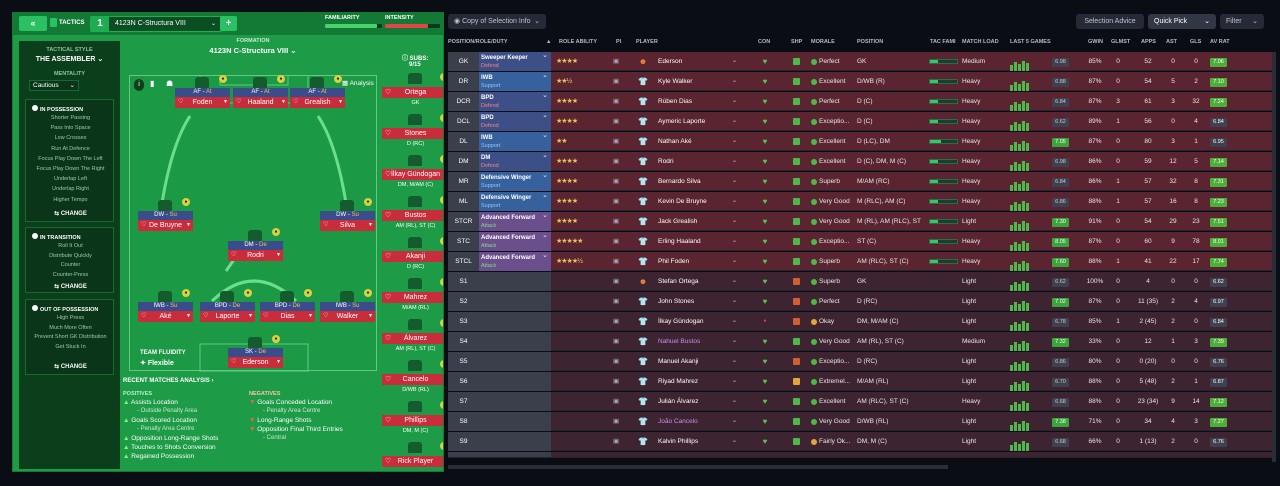 The height and width of the screenshot is (486, 1280). What do you see at coordinates (463, 201) in the screenshot?
I see `position-code: ML` at bounding box center [463, 201].